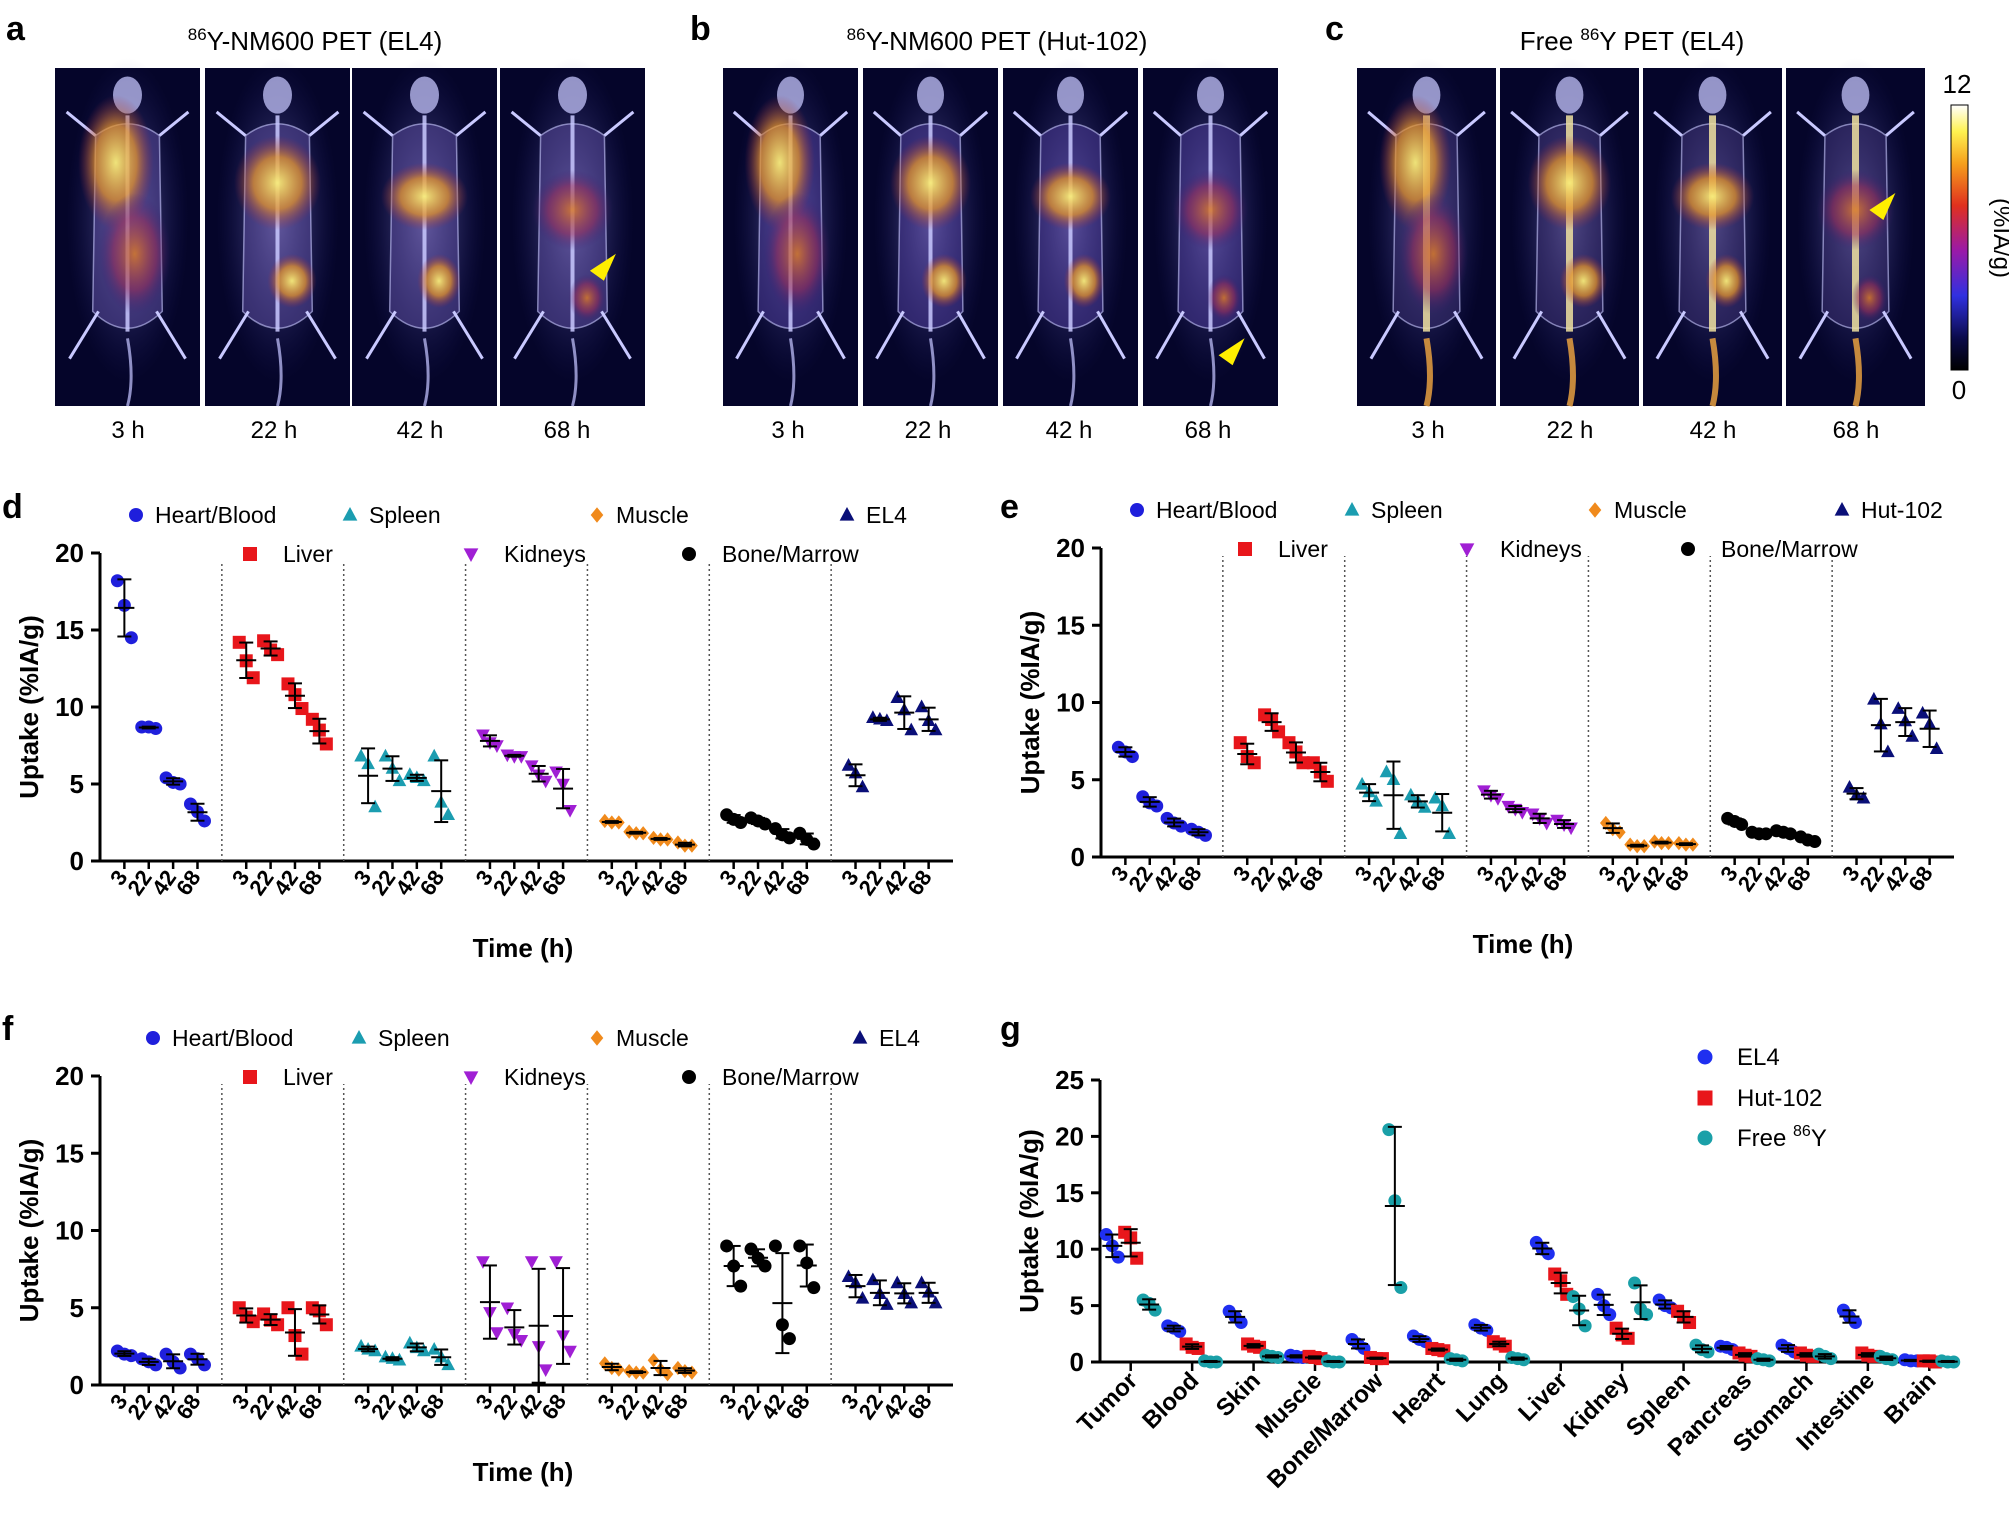 The image size is (2009, 1526). Describe the element at coordinates (1007, 41) in the screenshot. I see `pet-panel-b-title-main: Y-NM600 PET (Hut-102)` at that location.